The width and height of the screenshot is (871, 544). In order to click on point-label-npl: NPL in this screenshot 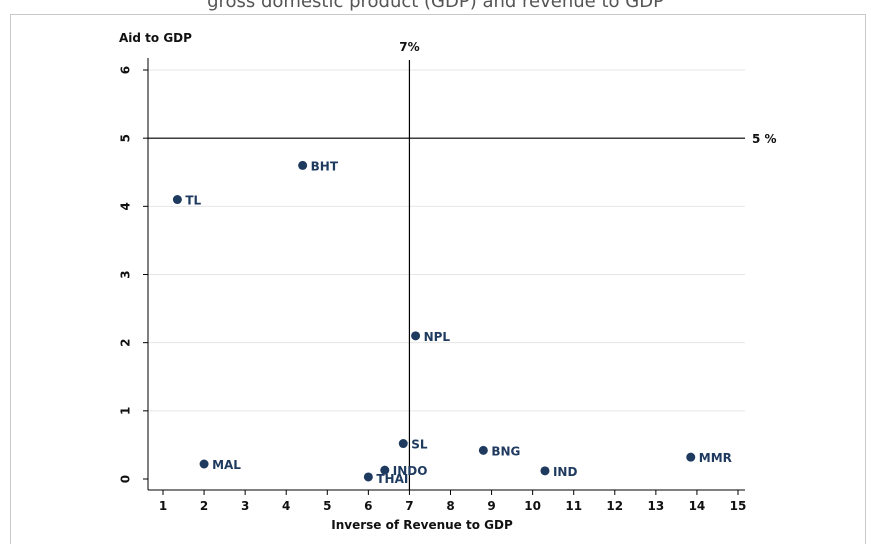, I will do `click(437, 337)`.